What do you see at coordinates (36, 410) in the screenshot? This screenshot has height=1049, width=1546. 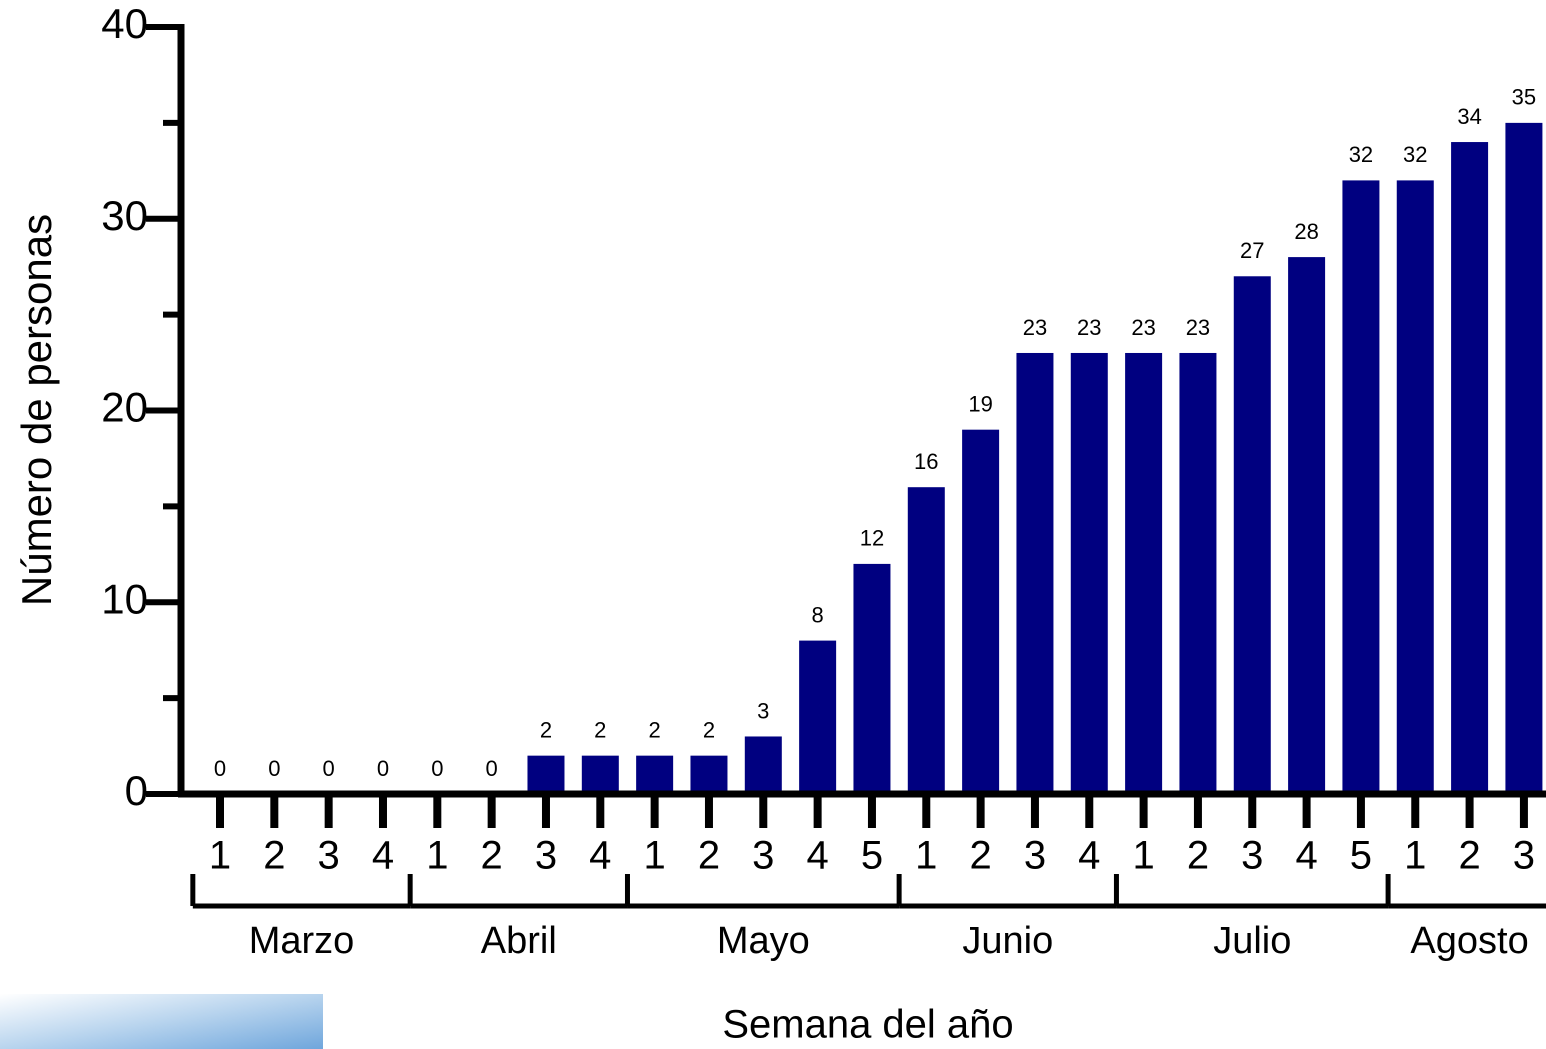 I see `y-axis-title: Número de personas` at bounding box center [36, 410].